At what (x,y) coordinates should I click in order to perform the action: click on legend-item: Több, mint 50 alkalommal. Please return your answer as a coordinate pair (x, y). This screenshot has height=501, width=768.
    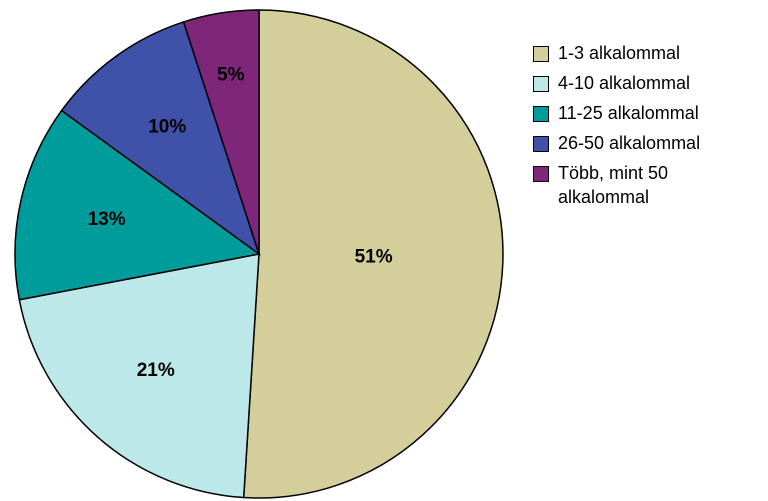
    Looking at the image, I should click on (645, 185).